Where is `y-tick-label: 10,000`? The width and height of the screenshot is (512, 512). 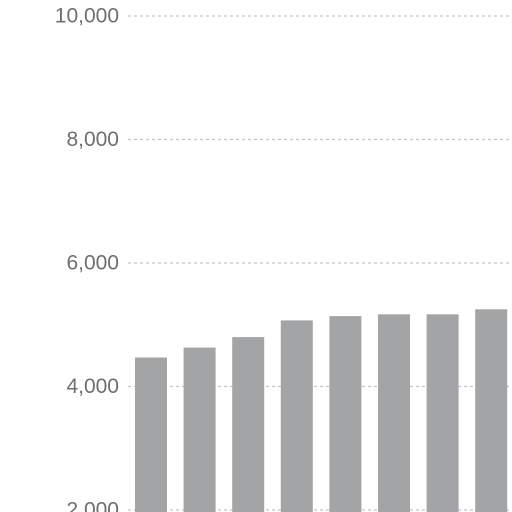
y-tick-label: 10,000 is located at coordinates (87, 16).